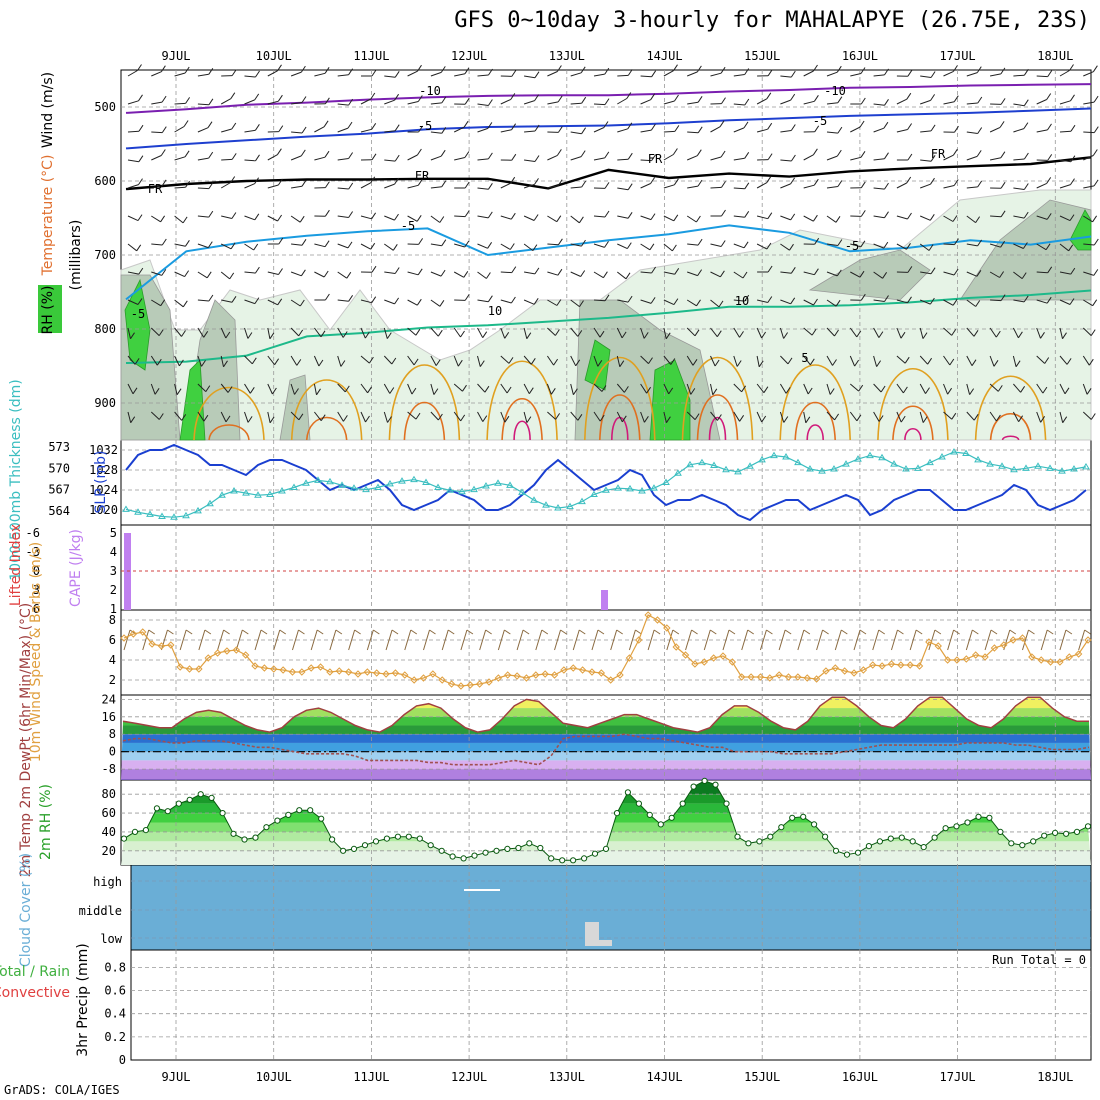 This screenshot has height=1100, width=1100. What do you see at coordinates (36, 609) in the screenshot?
I see `li-tick-label: 6` at bounding box center [36, 609].